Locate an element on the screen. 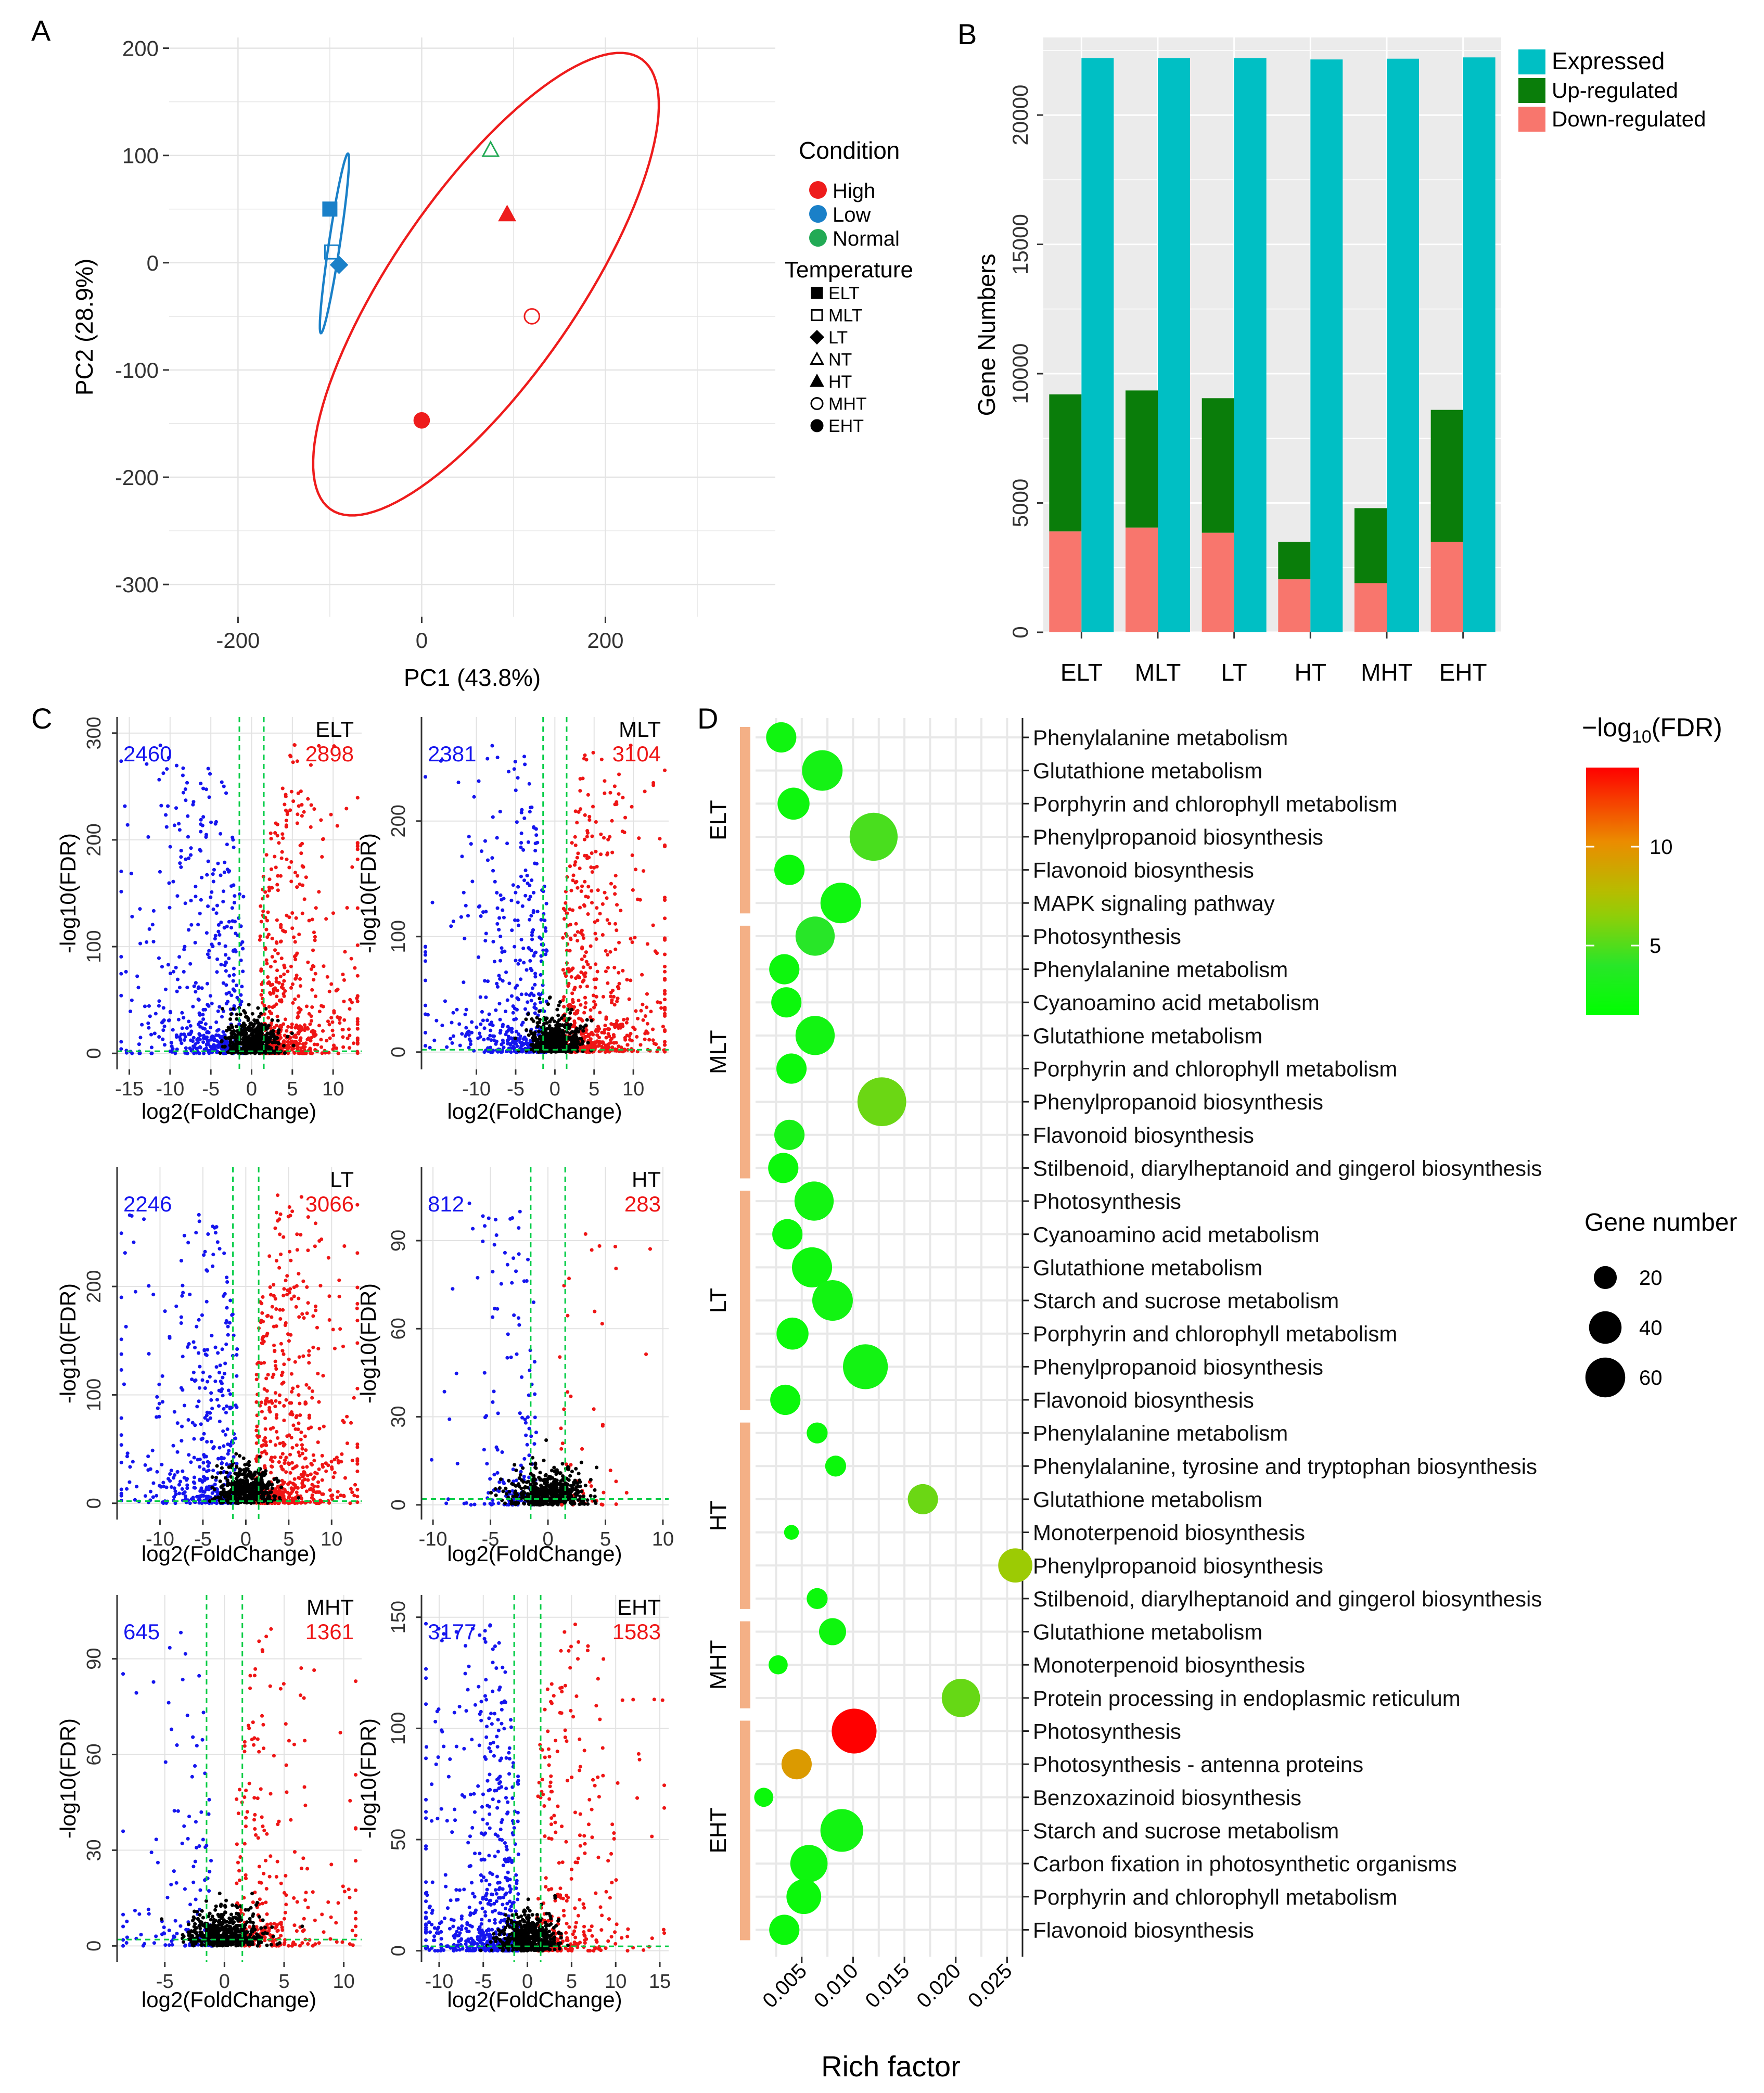 This screenshot has width=1764, height=2093. pca-y-tick-label: -200 is located at coordinates (137, 477).